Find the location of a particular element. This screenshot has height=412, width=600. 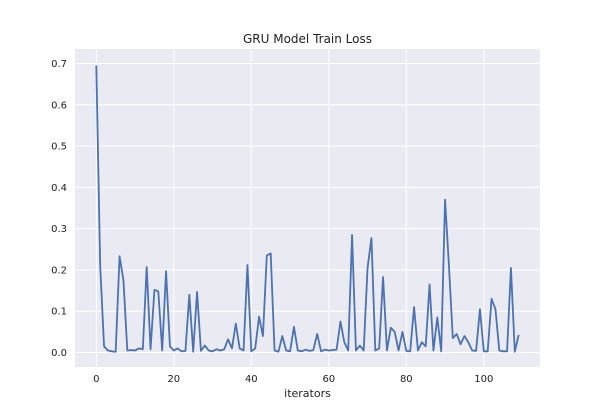

y-tick-label: 0.6 is located at coordinates (59, 105).